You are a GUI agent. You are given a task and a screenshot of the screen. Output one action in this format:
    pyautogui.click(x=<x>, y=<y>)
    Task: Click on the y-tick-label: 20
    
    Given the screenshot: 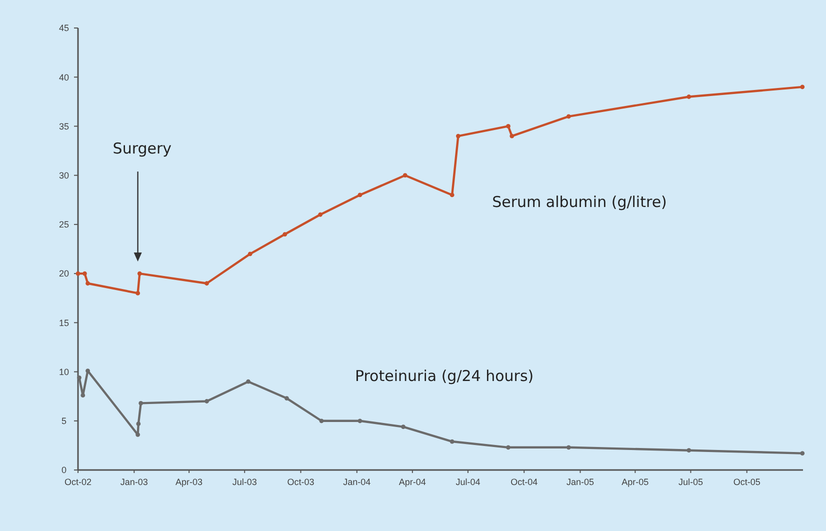 What is the action you would take?
    pyautogui.click(x=64, y=273)
    